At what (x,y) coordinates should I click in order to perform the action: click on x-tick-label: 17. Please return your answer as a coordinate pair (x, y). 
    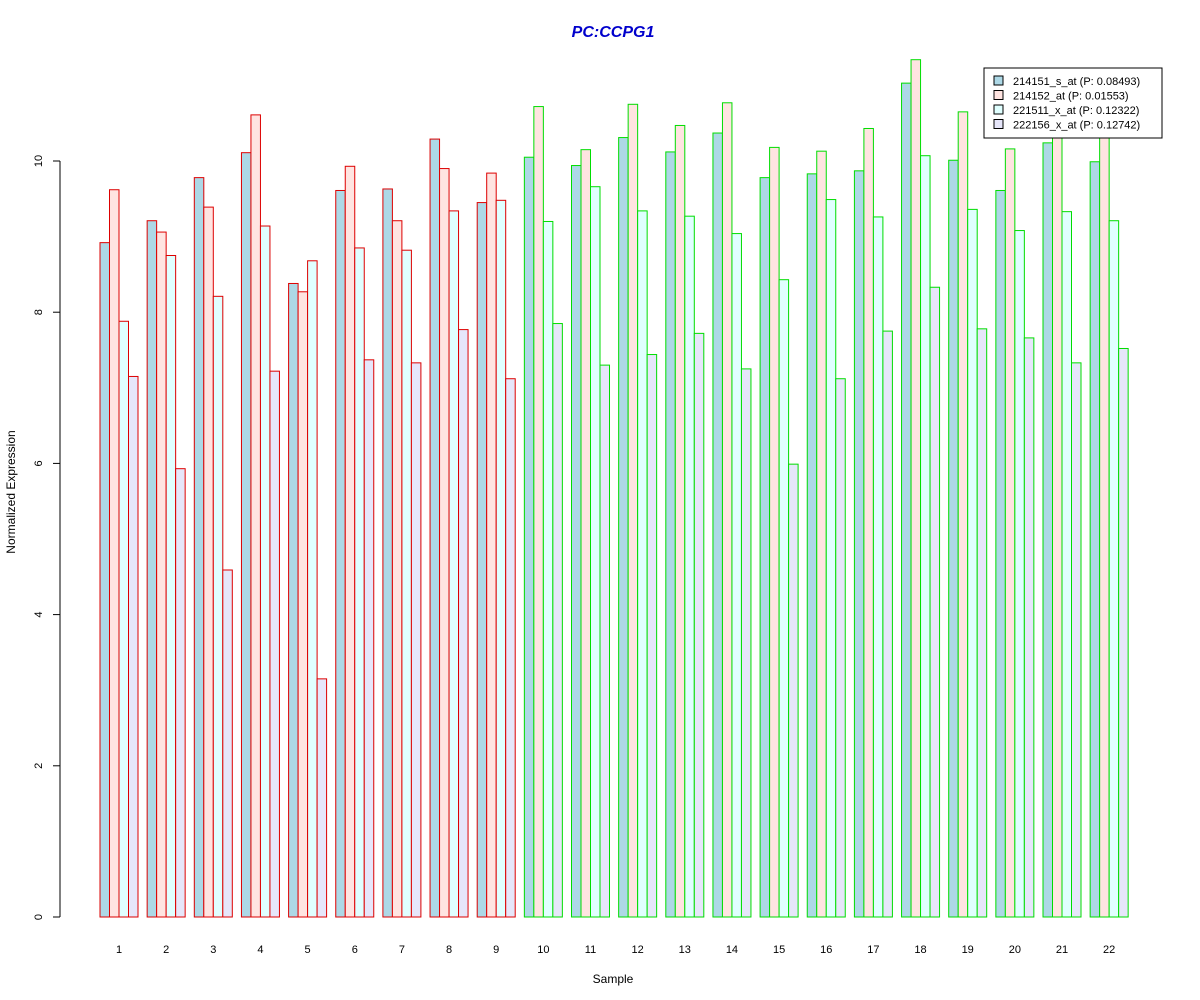
    Looking at the image, I should click on (873, 950).